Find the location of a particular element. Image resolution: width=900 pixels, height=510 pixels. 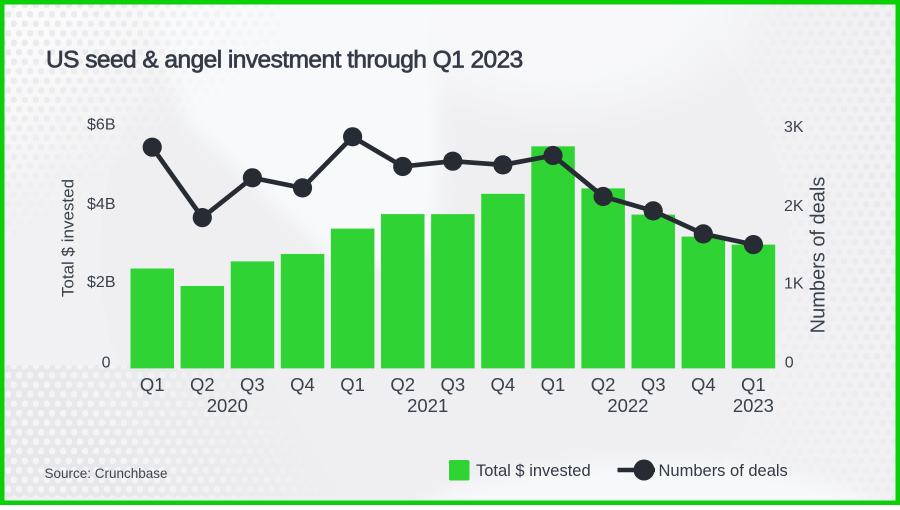

svg-text: 3K is located at coordinates (794, 127).